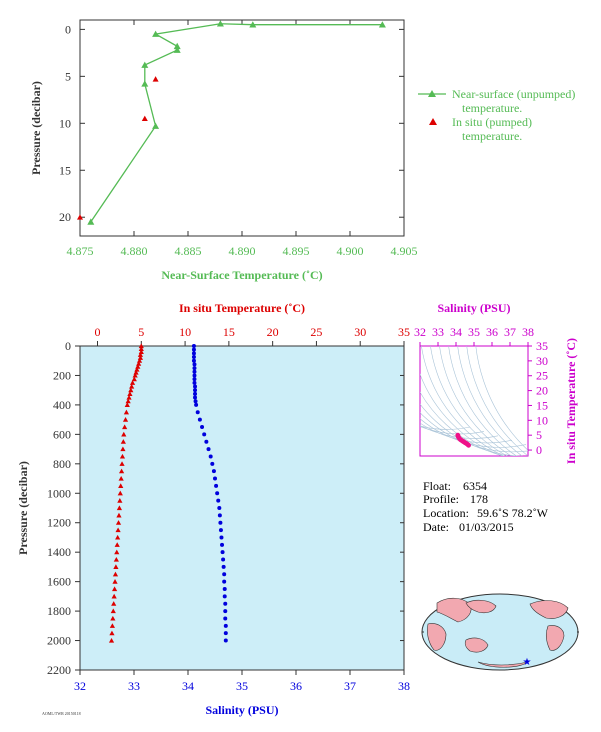 The width and height of the screenshot is (601, 732). Describe the element at coordinates (36, 128) in the screenshot. I see `top-y-axis-label: Pressure (decibar)` at that location.